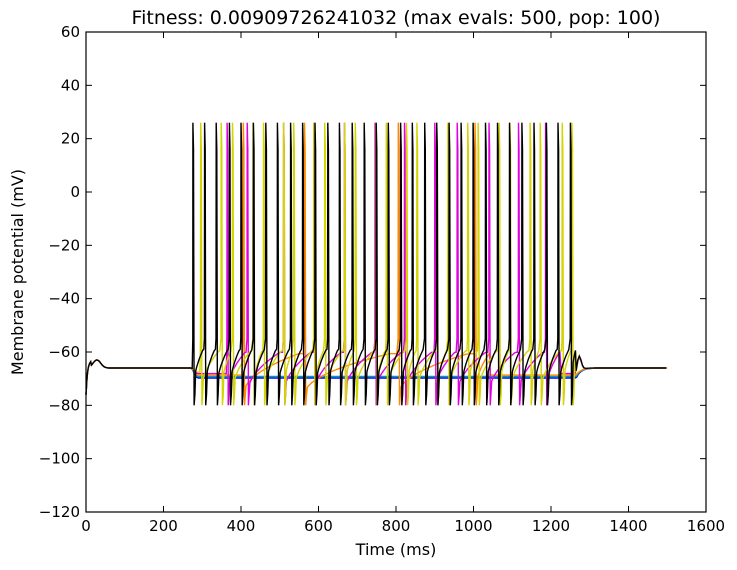  Describe the element at coordinates (59, 459) in the screenshot. I see `y-tick-label: −100` at that location.